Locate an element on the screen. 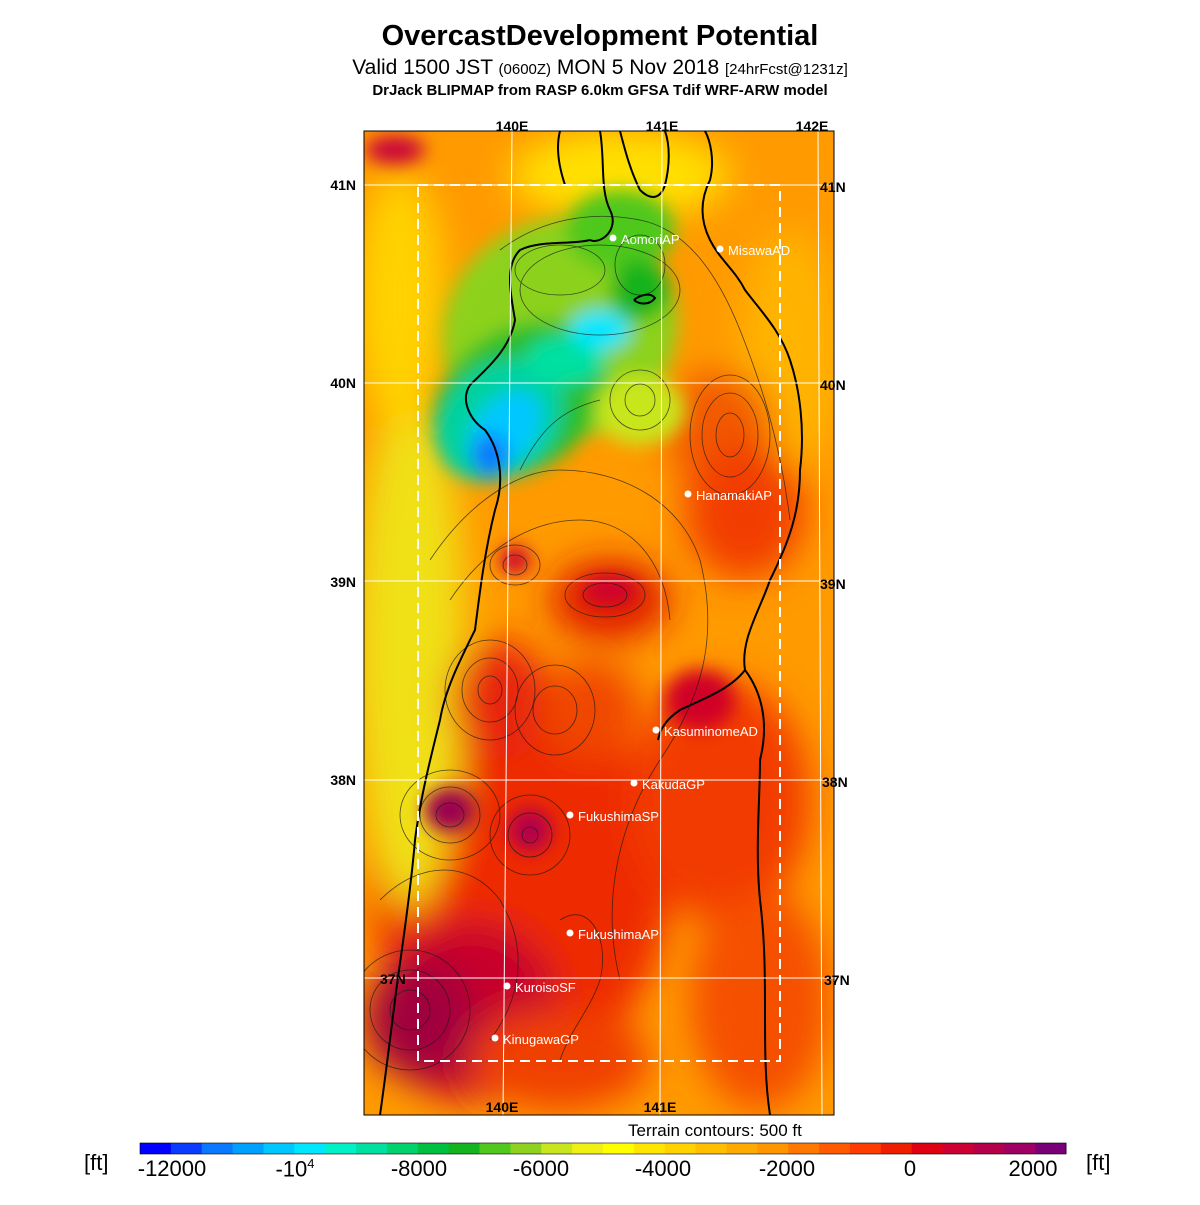 This screenshot has height=1205, width=1200. colorbar-label: -6000 is located at coordinates (541, 1168).